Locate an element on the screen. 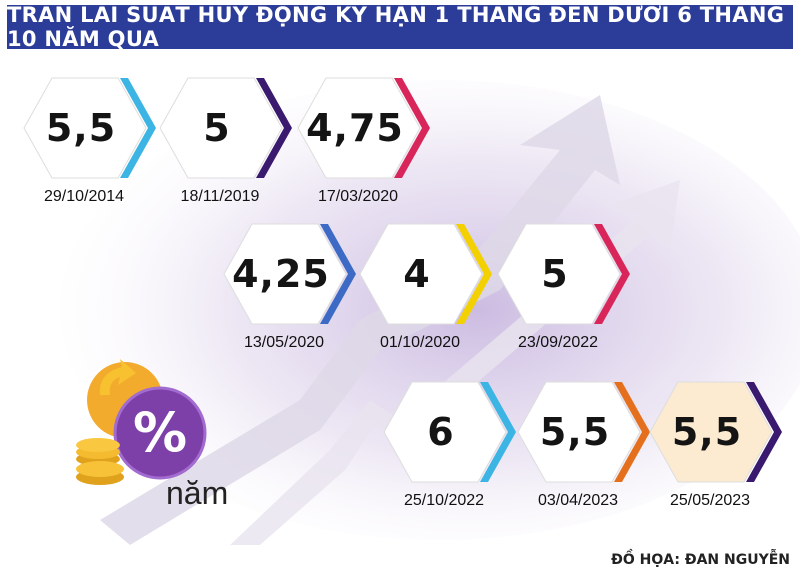  interest-percent-icon: % is located at coordinates (141, 422).